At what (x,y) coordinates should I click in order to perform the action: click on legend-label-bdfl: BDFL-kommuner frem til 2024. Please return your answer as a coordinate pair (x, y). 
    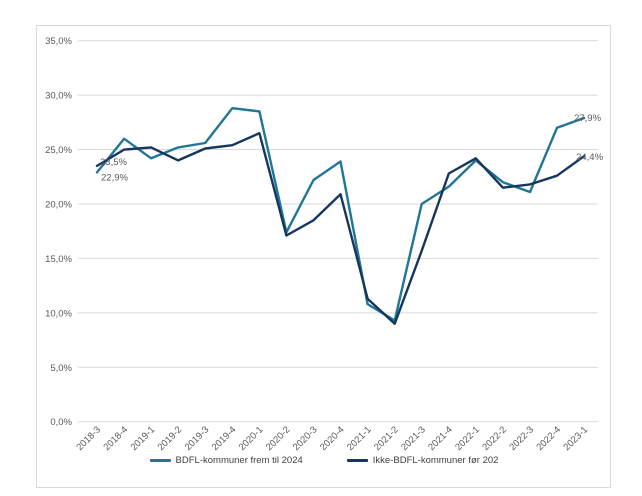
    Looking at the image, I should click on (239, 460).